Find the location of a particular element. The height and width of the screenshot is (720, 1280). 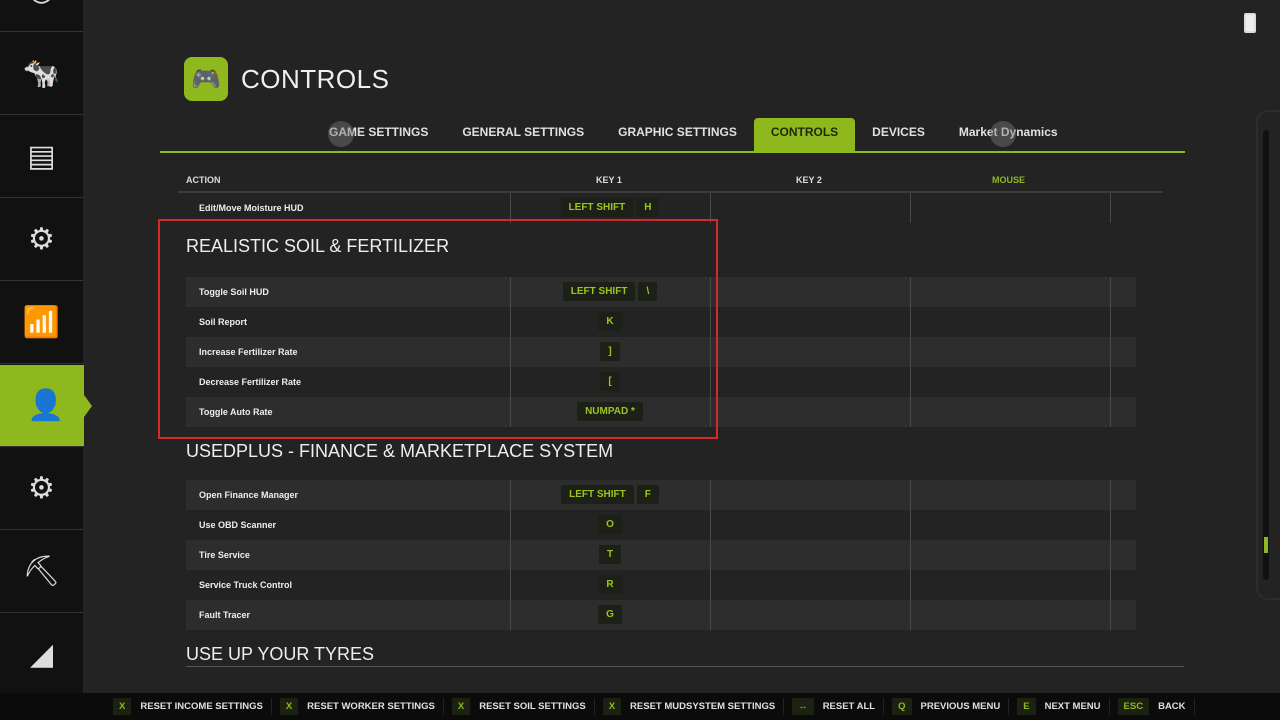

footer-action-reset-soil-settings: X RESET SOIL SETTINGS is located at coordinates (523, 706).